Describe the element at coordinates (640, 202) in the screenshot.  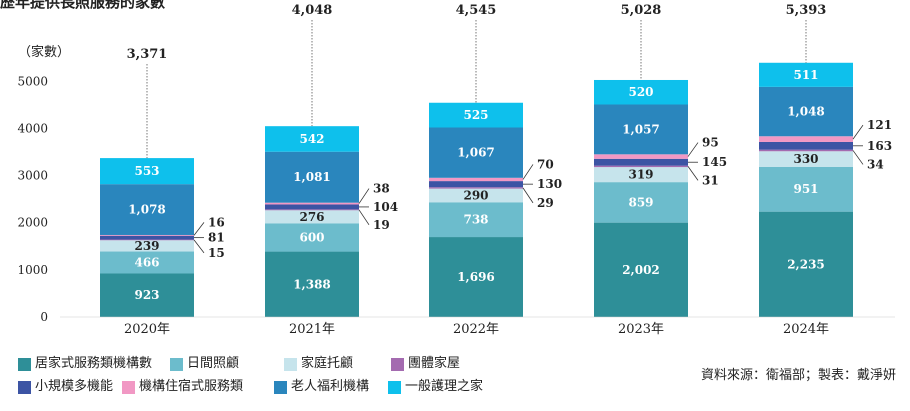
I see `data-label: 859` at that location.